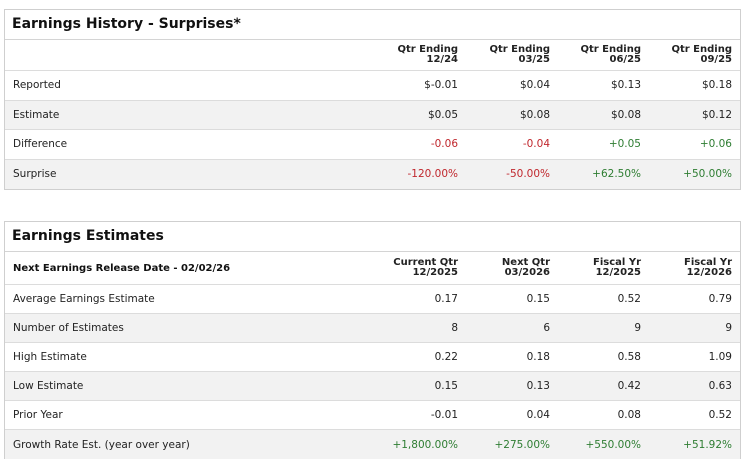 The width and height of the screenshot is (748, 463). I want to click on column-header: Qtr Ending 09/25, so click(701, 54).